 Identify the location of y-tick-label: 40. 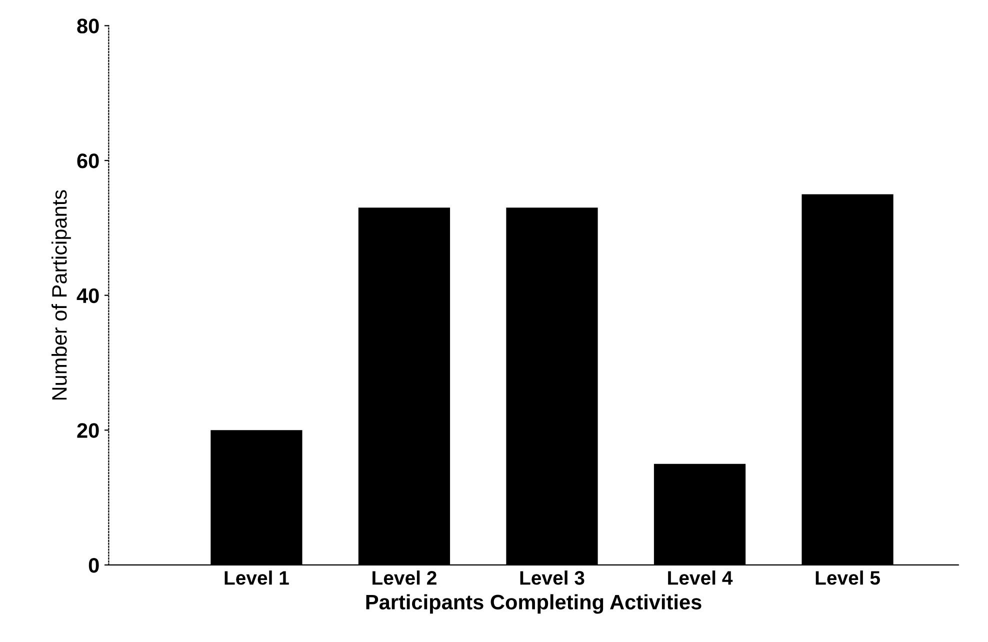
(87, 296).